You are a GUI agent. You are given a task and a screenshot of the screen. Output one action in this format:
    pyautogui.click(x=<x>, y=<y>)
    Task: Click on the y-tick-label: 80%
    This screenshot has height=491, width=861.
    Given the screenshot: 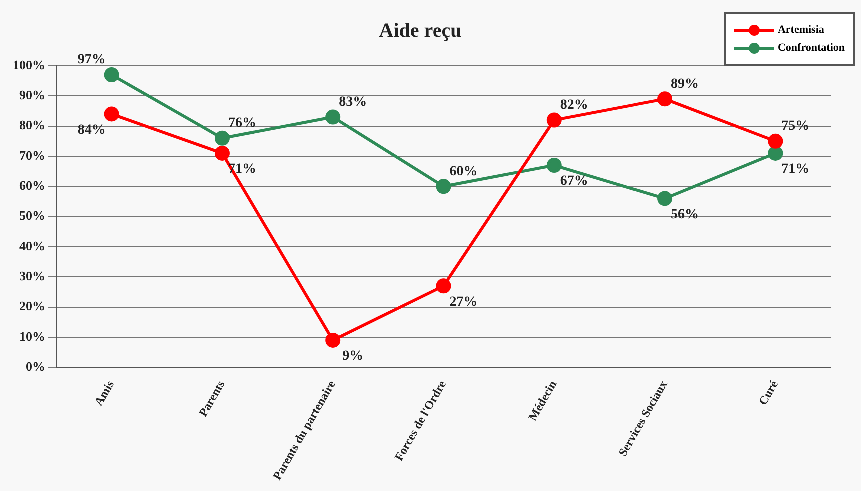 What is the action you would take?
    pyautogui.click(x=33, y=125)
    